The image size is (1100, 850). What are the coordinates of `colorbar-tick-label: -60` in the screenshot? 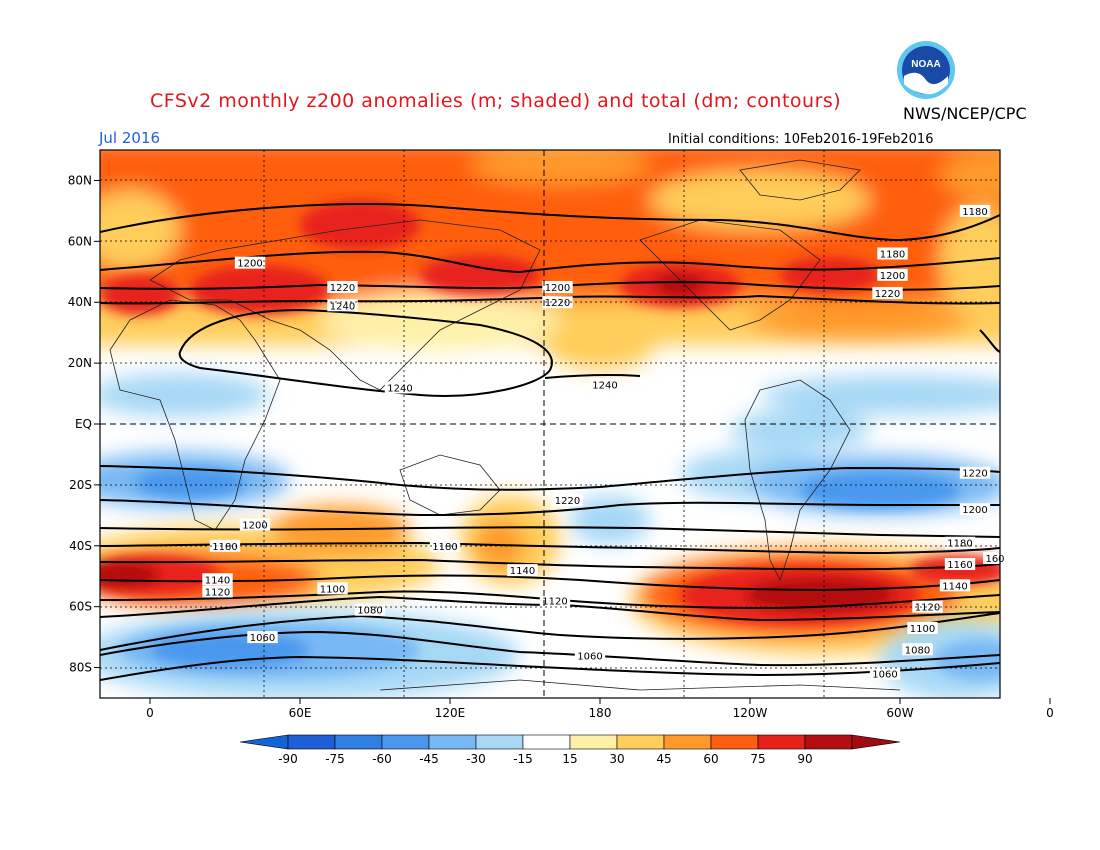 It's located at (382, 759).